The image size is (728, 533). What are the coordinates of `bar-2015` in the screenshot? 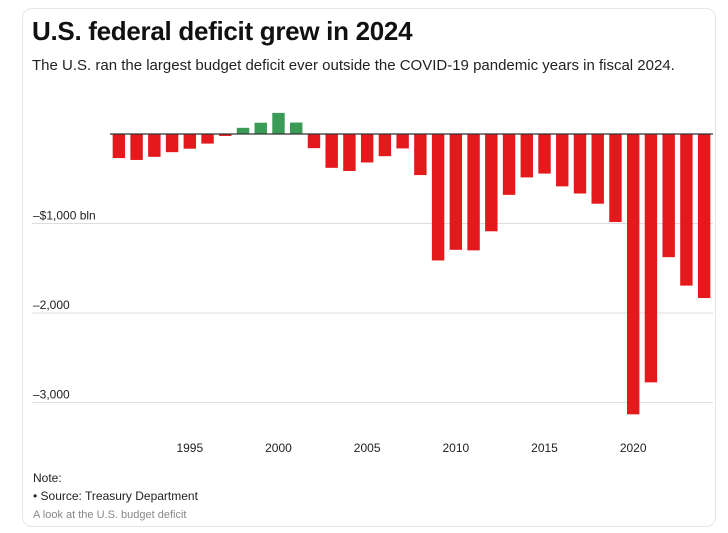 It's located at (544, 154).